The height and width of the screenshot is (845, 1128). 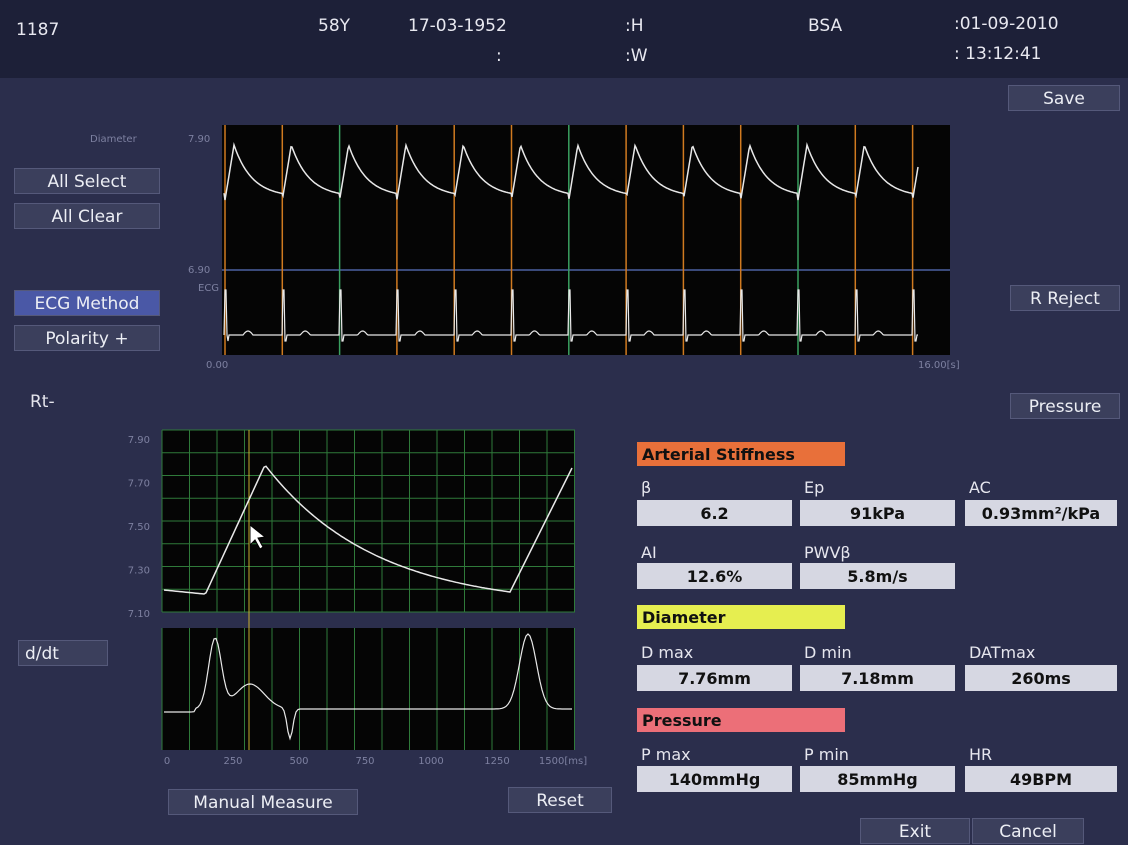 What do you see at coordinates (998, 54) in the screenshot?
I see `time: : 13:12:41` at bounding box center [998, 54].